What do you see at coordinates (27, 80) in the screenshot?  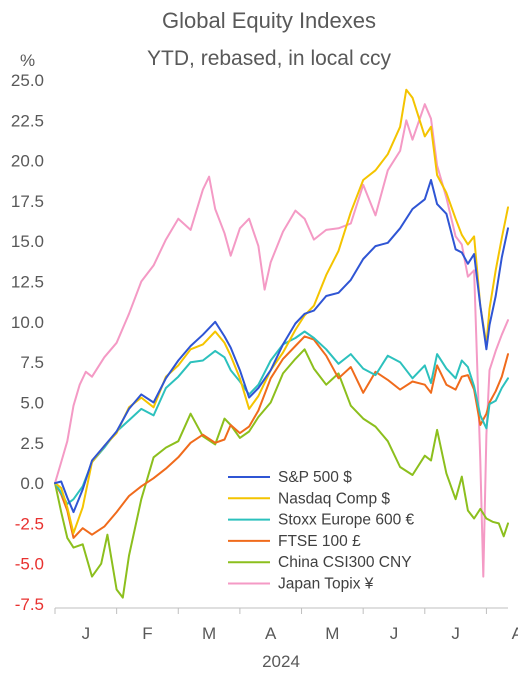 I see `y-tick-label: 25.0` at bounding box center [27, 80].